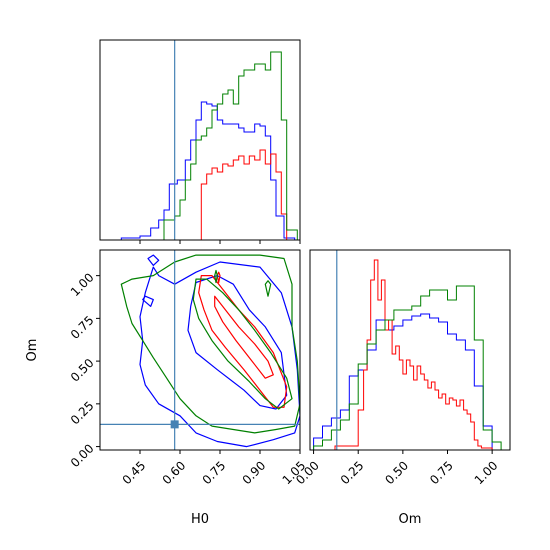 This screenshot has height=550, width=550. Describe the element at coordinates (396, 472) in the screenshot. I see `hist-om-xtick-label: 0.50` at that location.